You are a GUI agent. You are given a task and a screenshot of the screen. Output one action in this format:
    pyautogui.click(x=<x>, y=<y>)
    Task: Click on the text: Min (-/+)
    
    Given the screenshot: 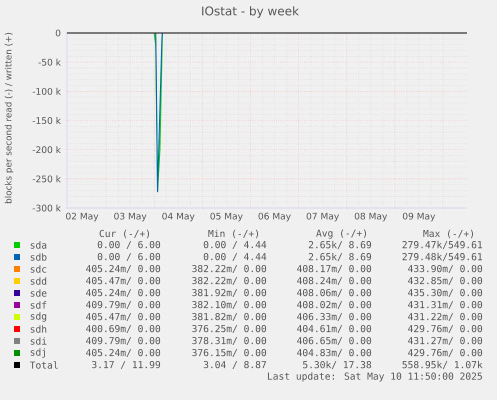 What is the action you would take?
    pyautogui.click(x=233, y=234)
    